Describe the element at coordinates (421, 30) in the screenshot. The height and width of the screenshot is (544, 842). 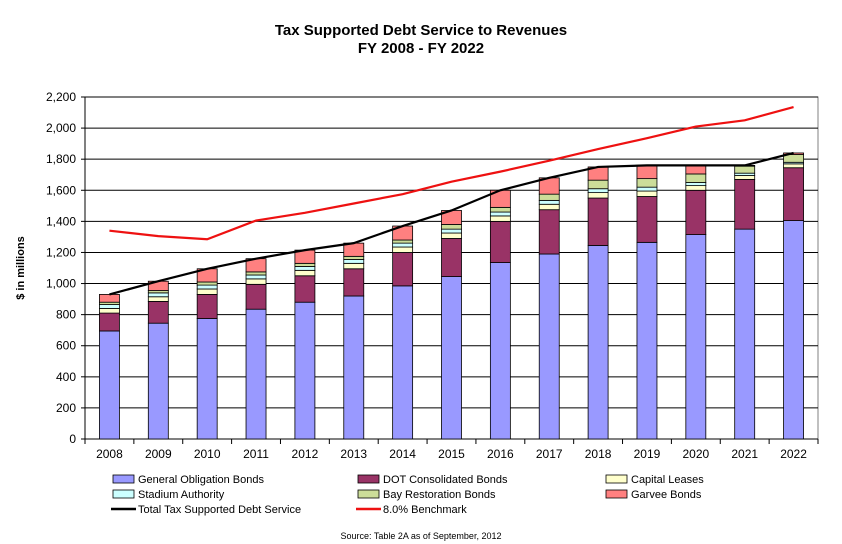
I see `chart-title: Tax Supported Debt Service to Revenues` at that location.